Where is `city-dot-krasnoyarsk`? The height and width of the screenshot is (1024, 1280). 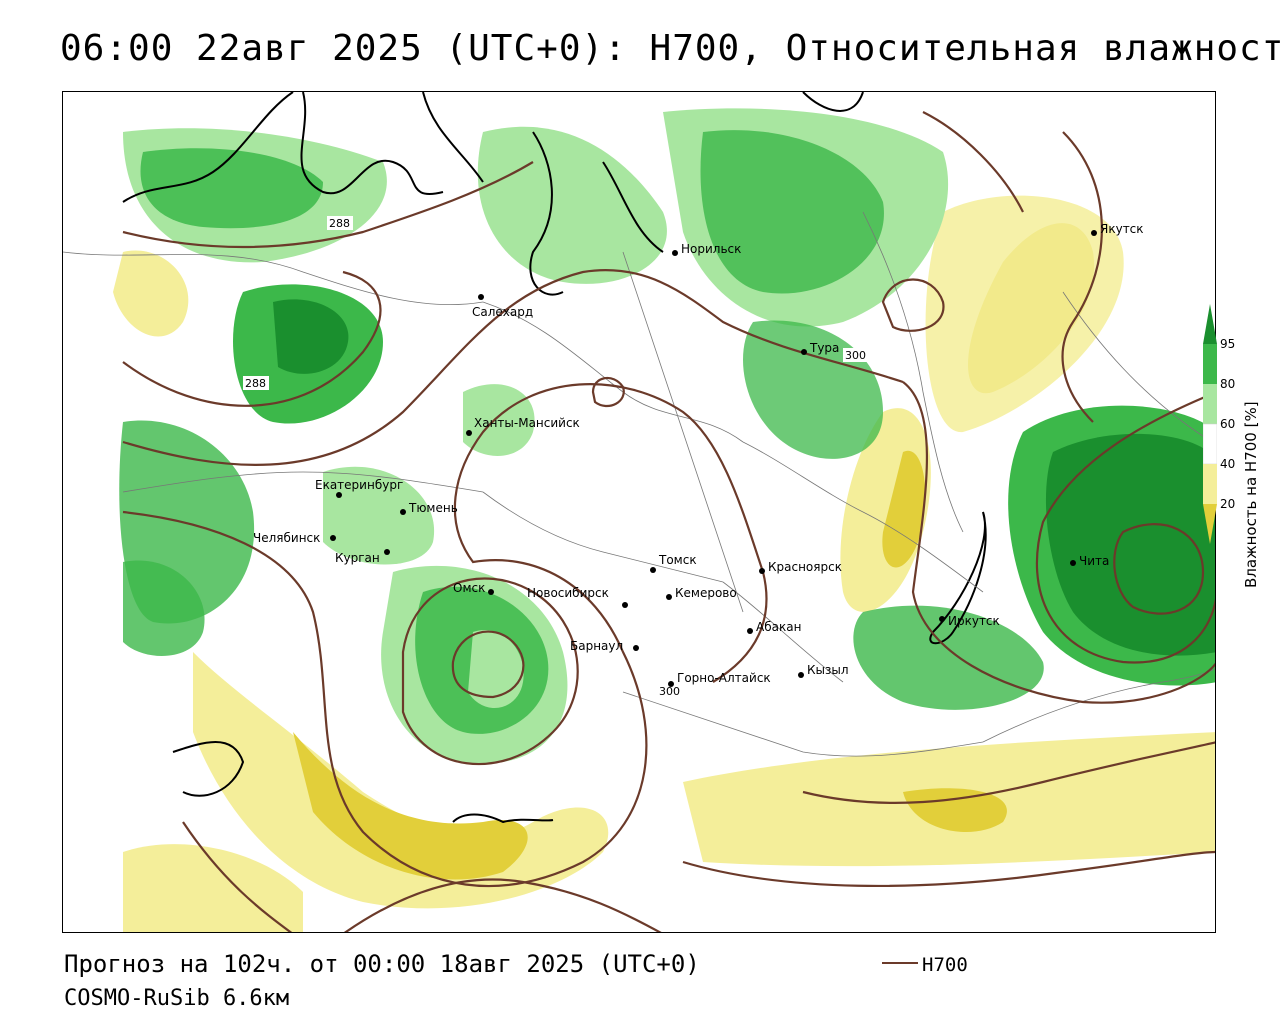
city-dot-krasnoyarsk is located at coordinates (762, 571).